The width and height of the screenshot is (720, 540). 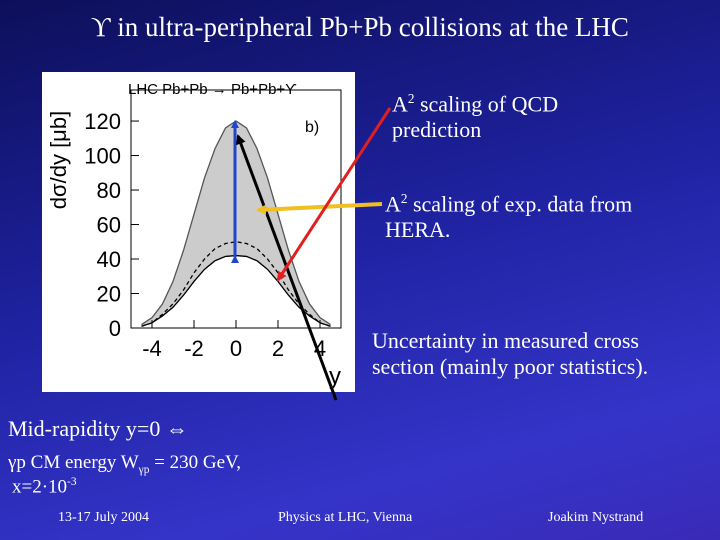 I want to click on y-axis-label: dσ/dy [μb], so click(x=58, y=160).